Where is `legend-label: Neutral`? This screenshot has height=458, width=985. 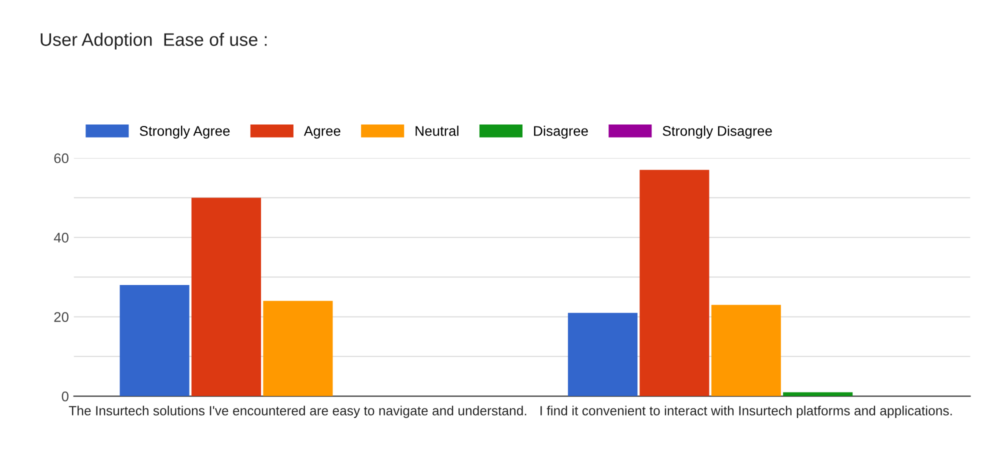 legend-label: Neutral is located at coordinates (437, 131).